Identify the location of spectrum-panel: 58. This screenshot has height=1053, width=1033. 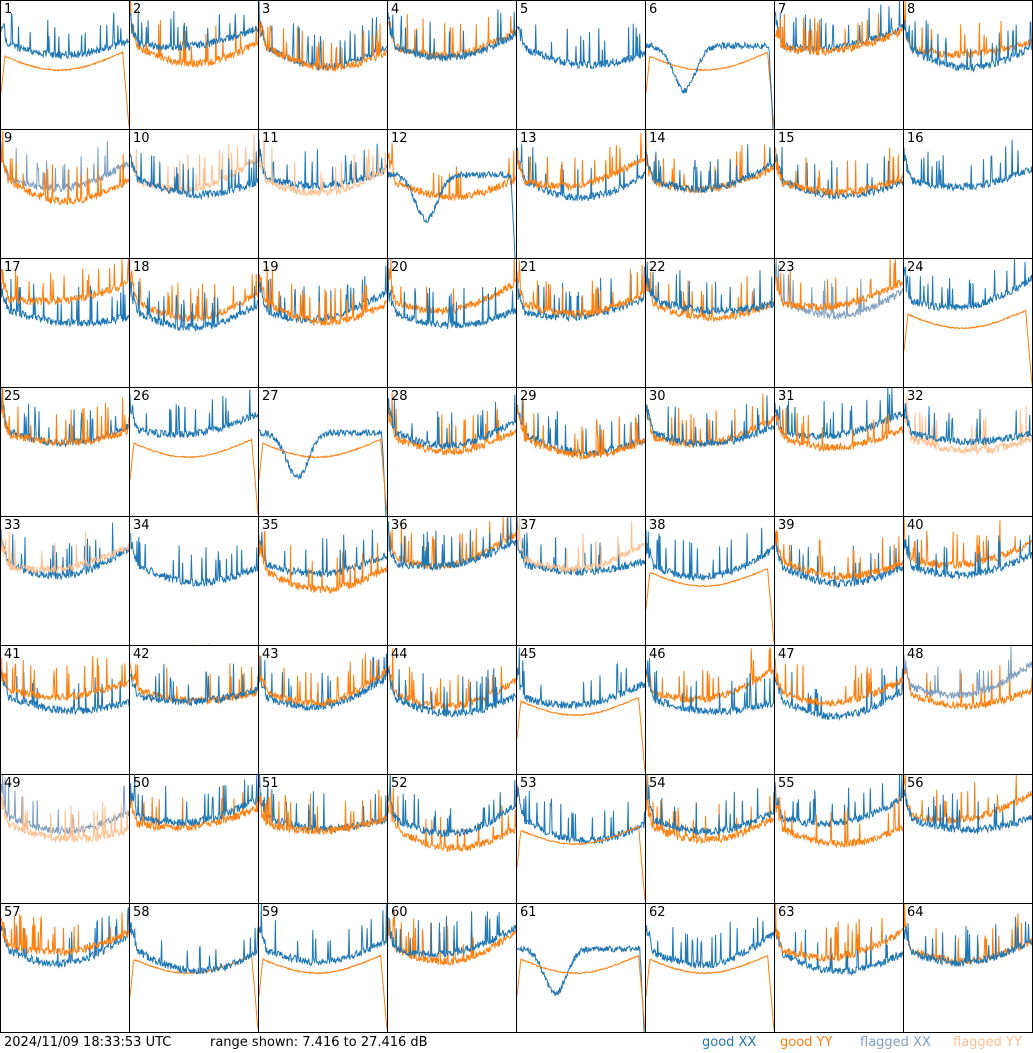
(194, 968).